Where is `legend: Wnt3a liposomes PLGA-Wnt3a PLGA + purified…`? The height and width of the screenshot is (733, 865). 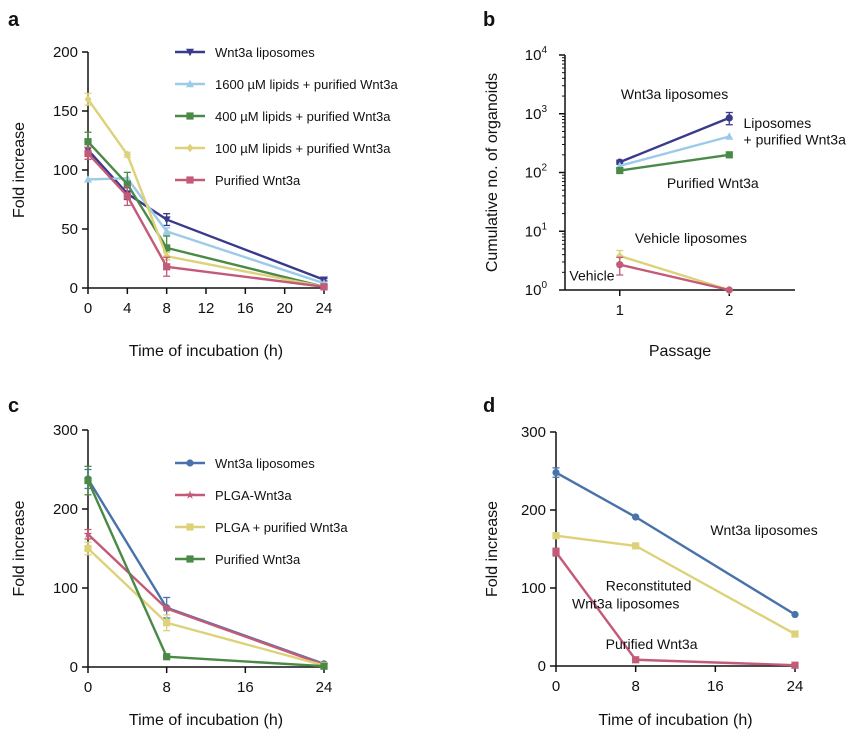
legend: Wnt3a liposomes PLGA-Wnt3a PLGA + purified… is located at coordinates (261, 511).